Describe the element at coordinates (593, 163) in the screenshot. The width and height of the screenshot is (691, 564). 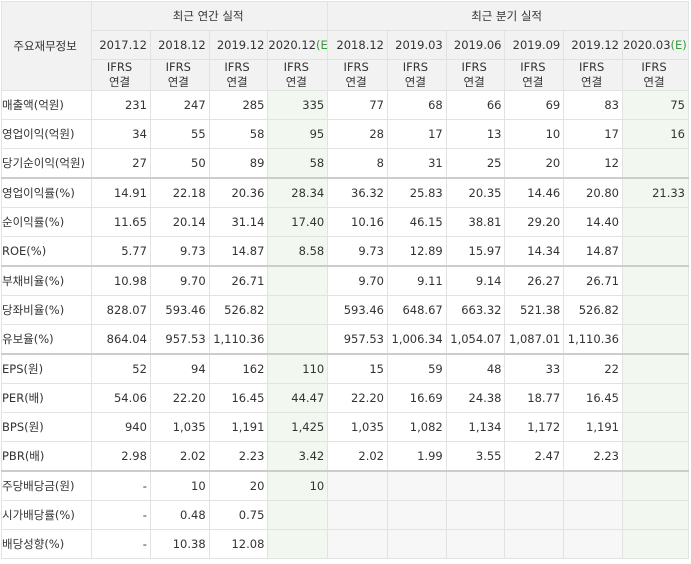
I see `table-cell: 12` at that location.